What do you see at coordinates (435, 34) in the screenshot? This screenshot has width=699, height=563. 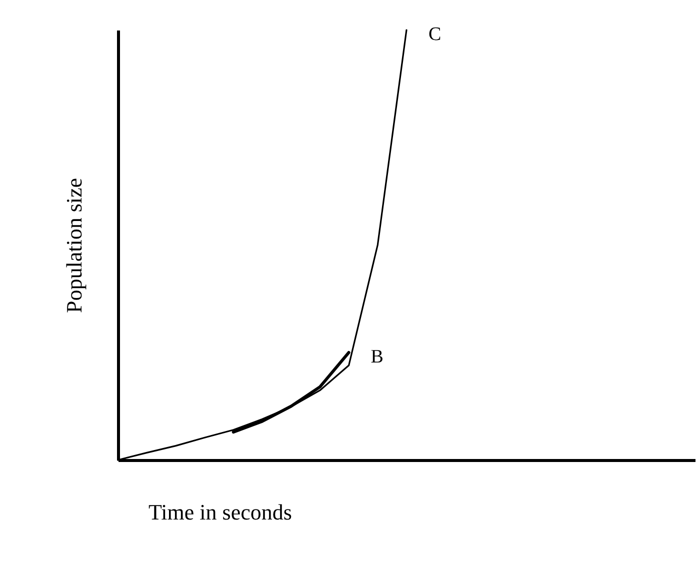 I see `annotation: C` at bounding box center [435, 34].